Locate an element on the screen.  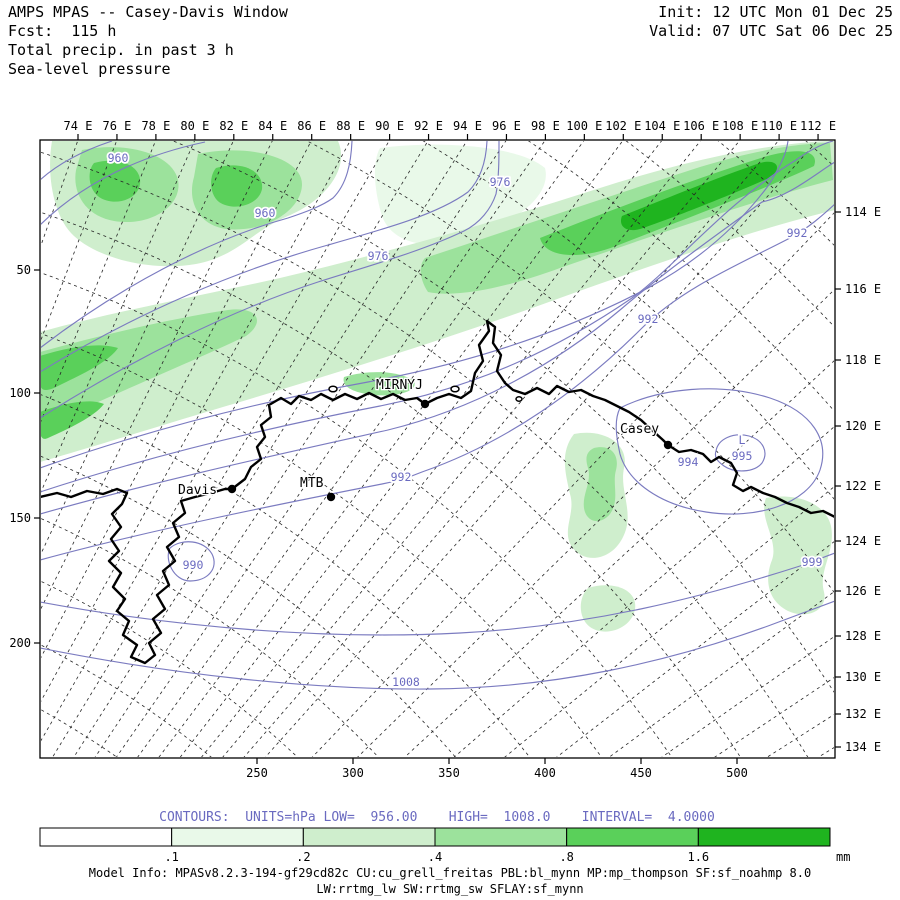
station-label: Davis is located at coordinates (197, 490).